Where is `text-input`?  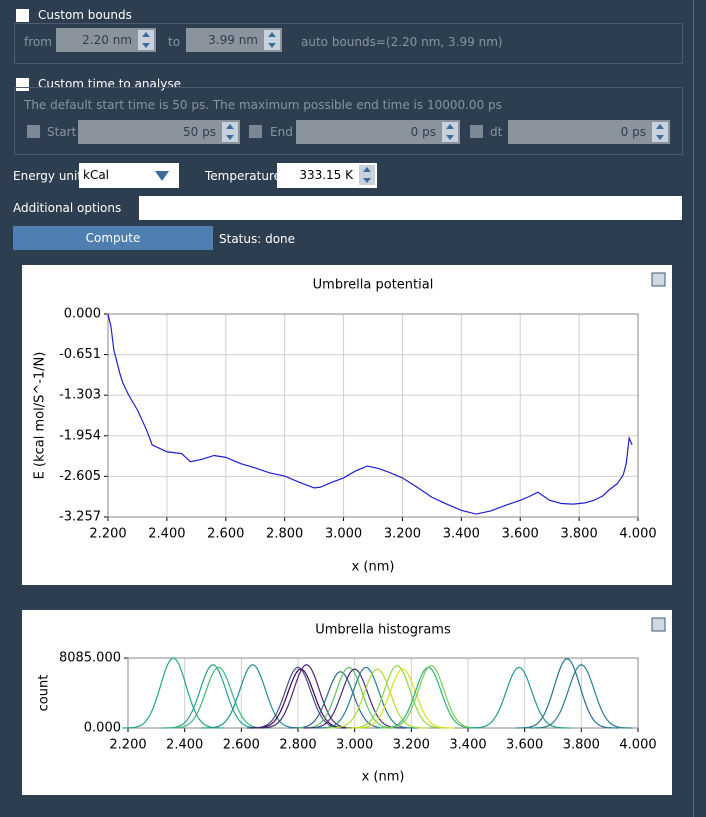 text-input is located at coordinates (410, 208).